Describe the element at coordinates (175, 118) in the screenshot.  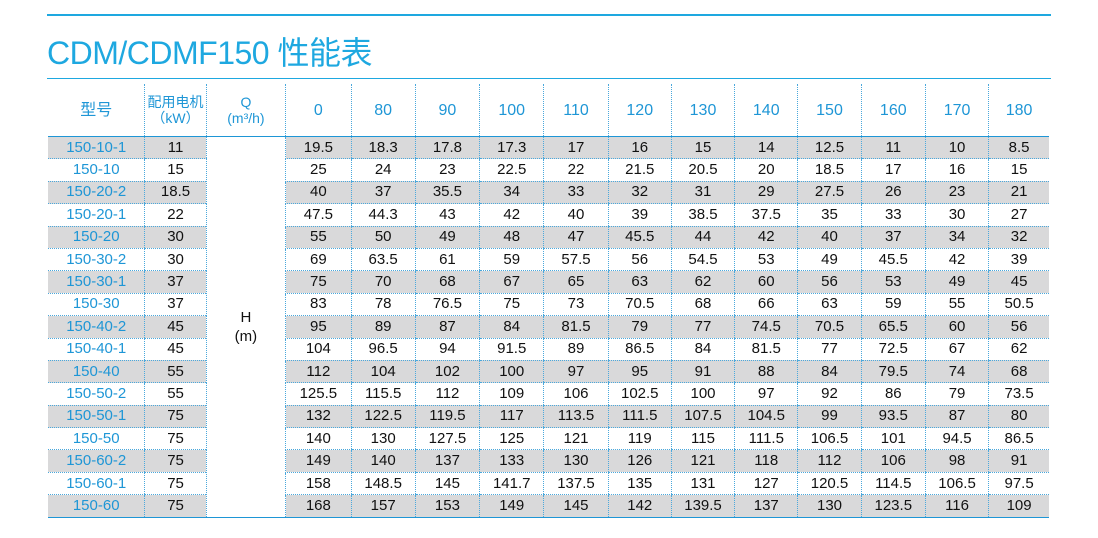
I see `header-power-line2: （kW）` at that location.